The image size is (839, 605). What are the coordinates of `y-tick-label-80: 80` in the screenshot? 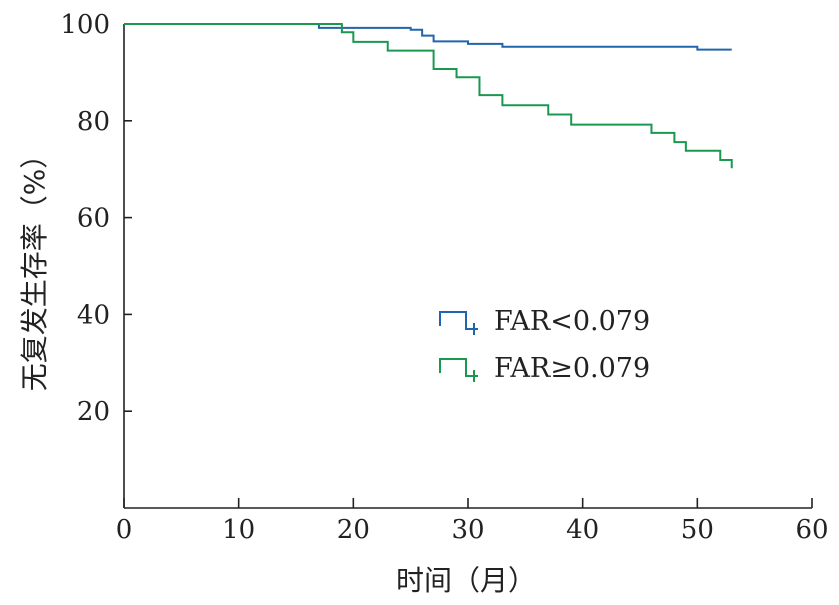 It's located at (93, 122).